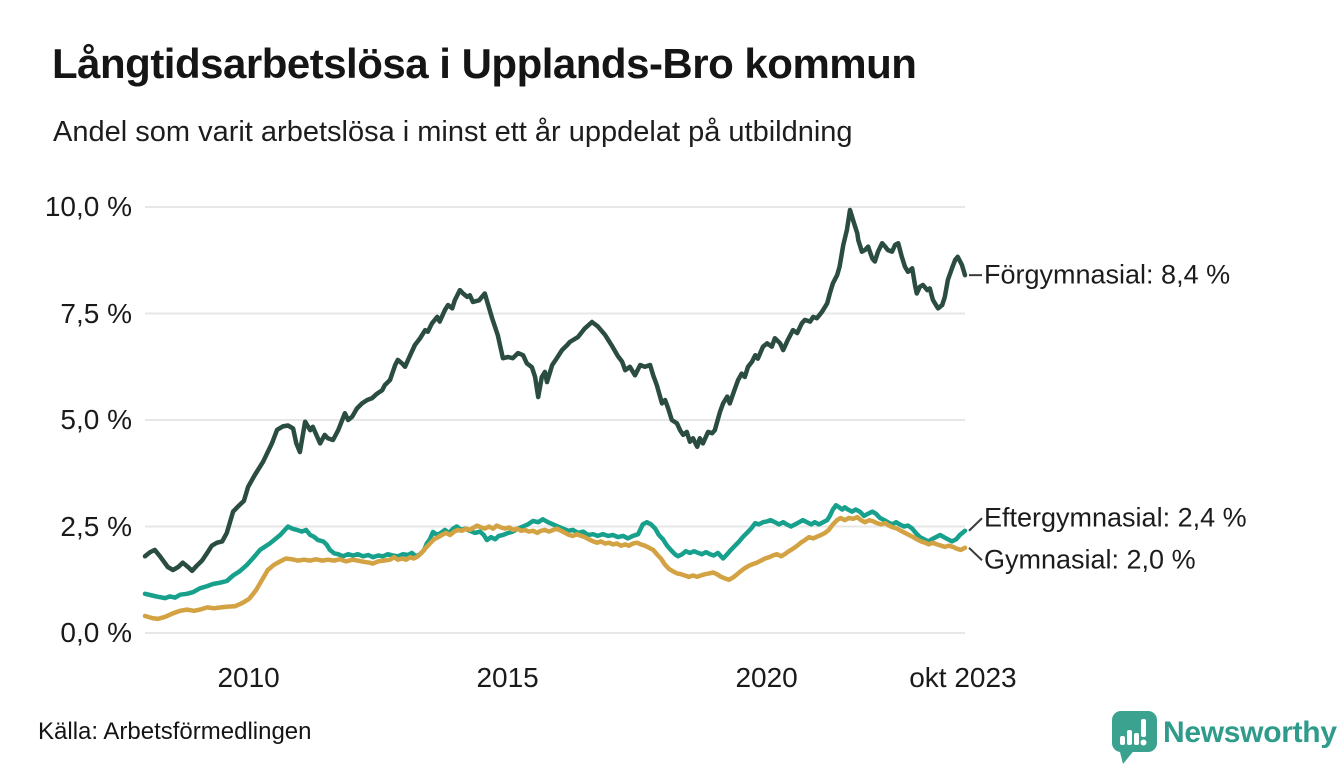 Image resolution: width=1340 pixels, height=780 pixels. Describe the element at coordinates (175, 731) in the screenshot. I see `source-credit: Källa: Arbetsförmedlingen` at that location.